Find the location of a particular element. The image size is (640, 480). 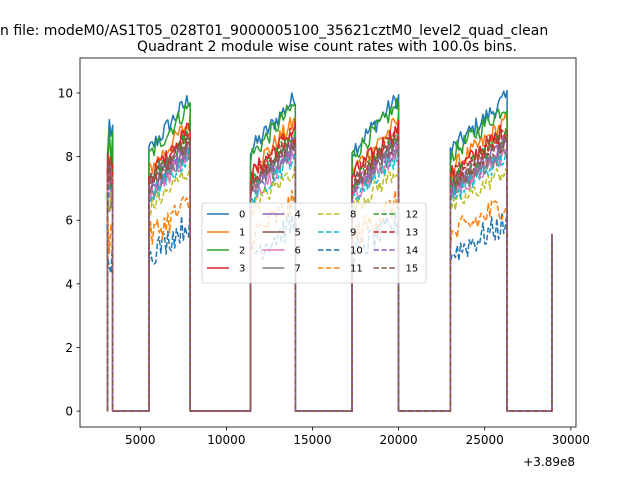

y-tick-label: 2 is located at coordinates (69, 348).